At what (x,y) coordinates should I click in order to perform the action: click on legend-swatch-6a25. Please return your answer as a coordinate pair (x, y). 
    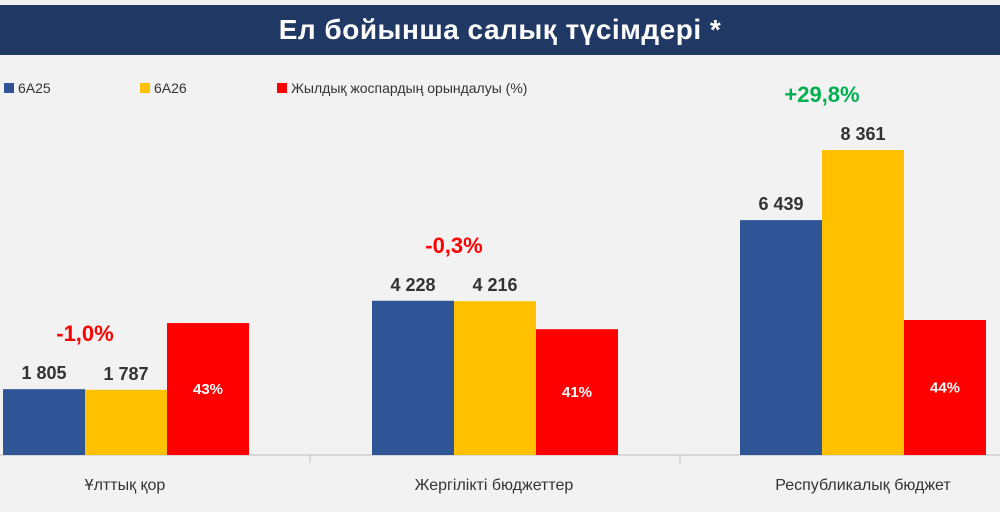
    Looking at the image, I should click on (9, 88).